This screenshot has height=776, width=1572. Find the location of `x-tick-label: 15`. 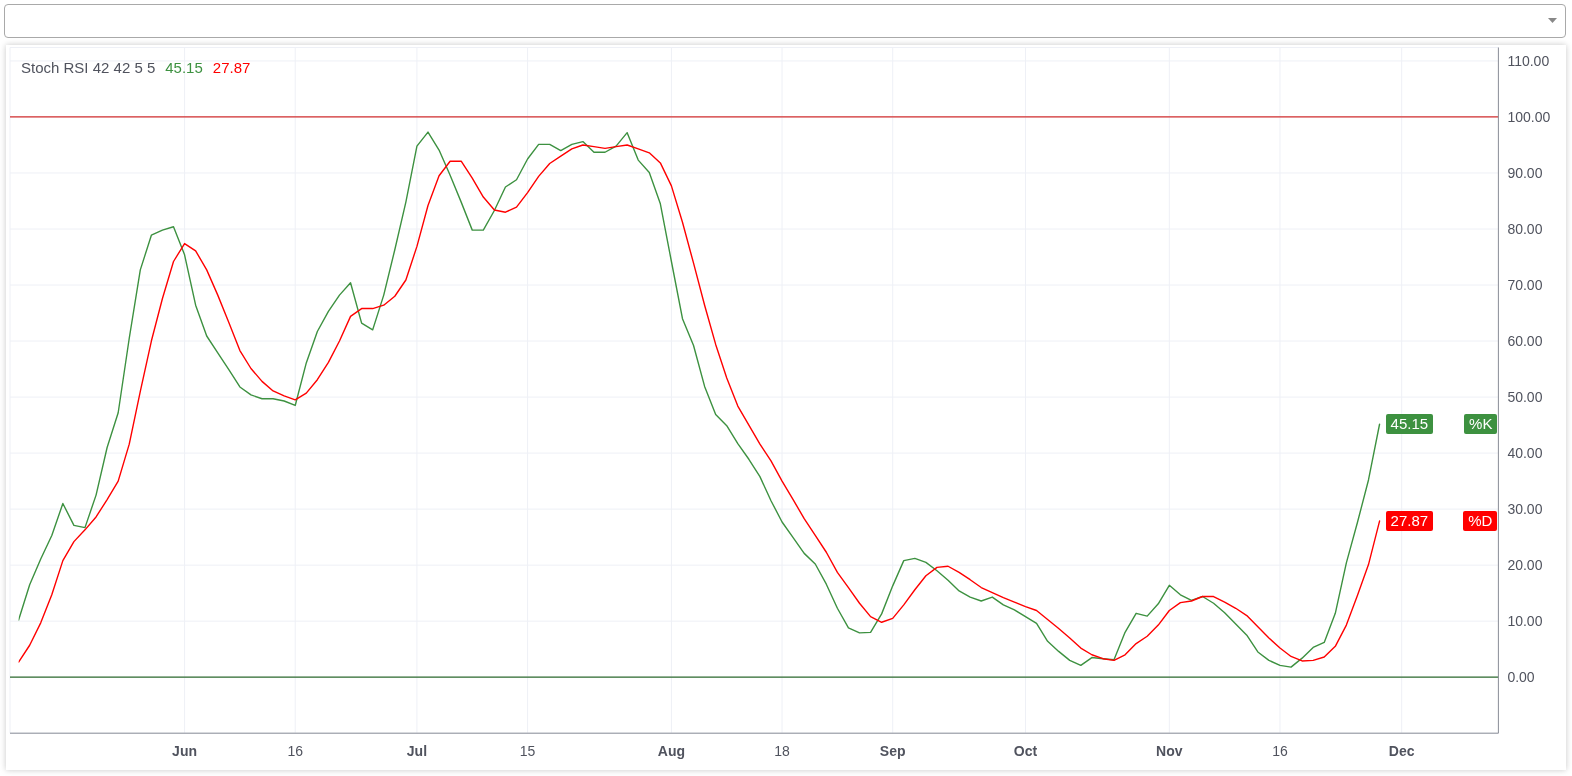

x-tick-label: 15 is located at coordinates (527, 751).